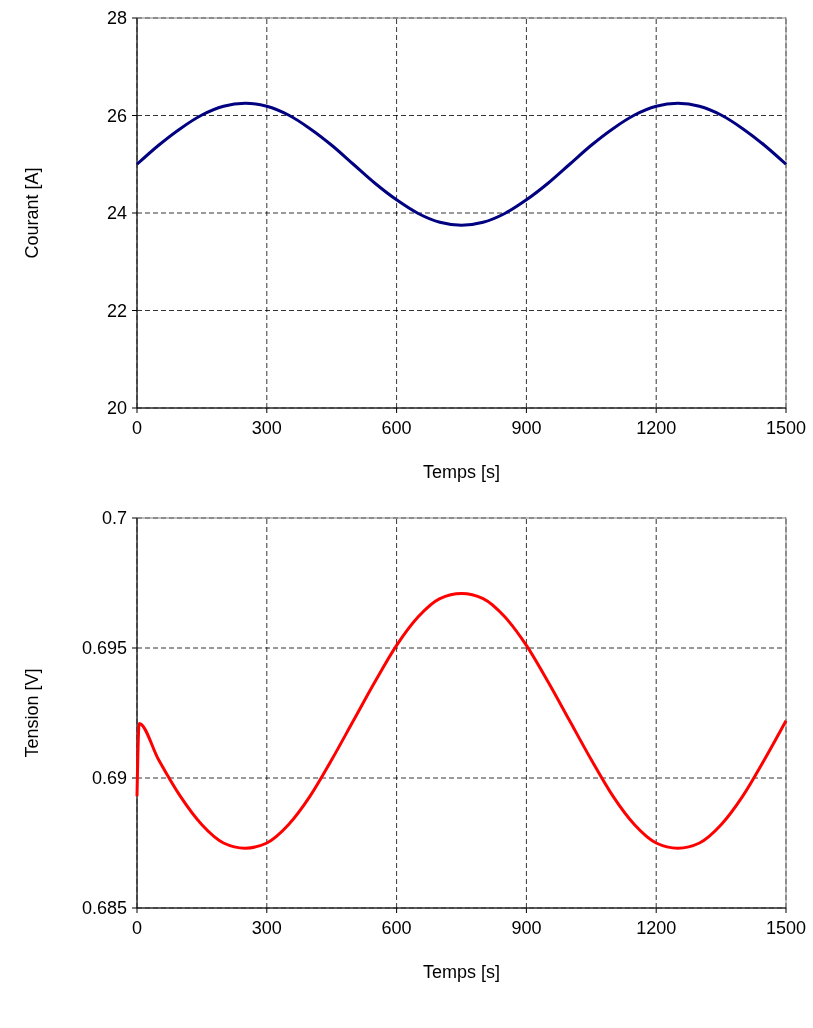 The height and width of the screenshot is (1028, 813). I want to click on y-axis-title: Courant [A], so click(32, 213).